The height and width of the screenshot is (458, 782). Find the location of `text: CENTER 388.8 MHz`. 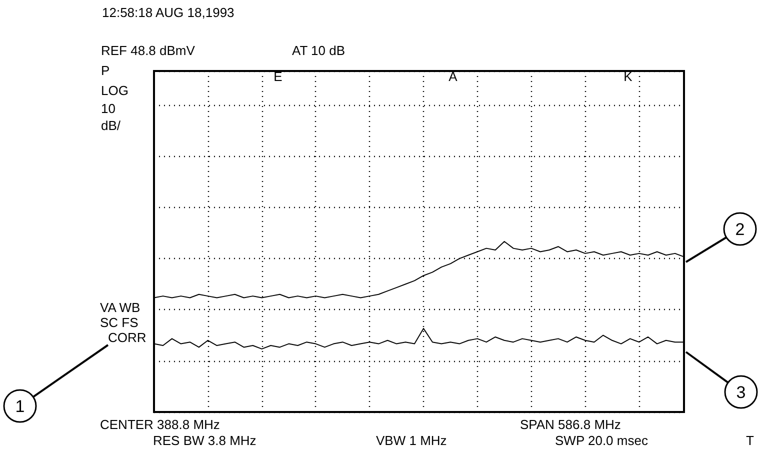

text: CENTER 388.8 MHz is located at coordinates (160, 424).